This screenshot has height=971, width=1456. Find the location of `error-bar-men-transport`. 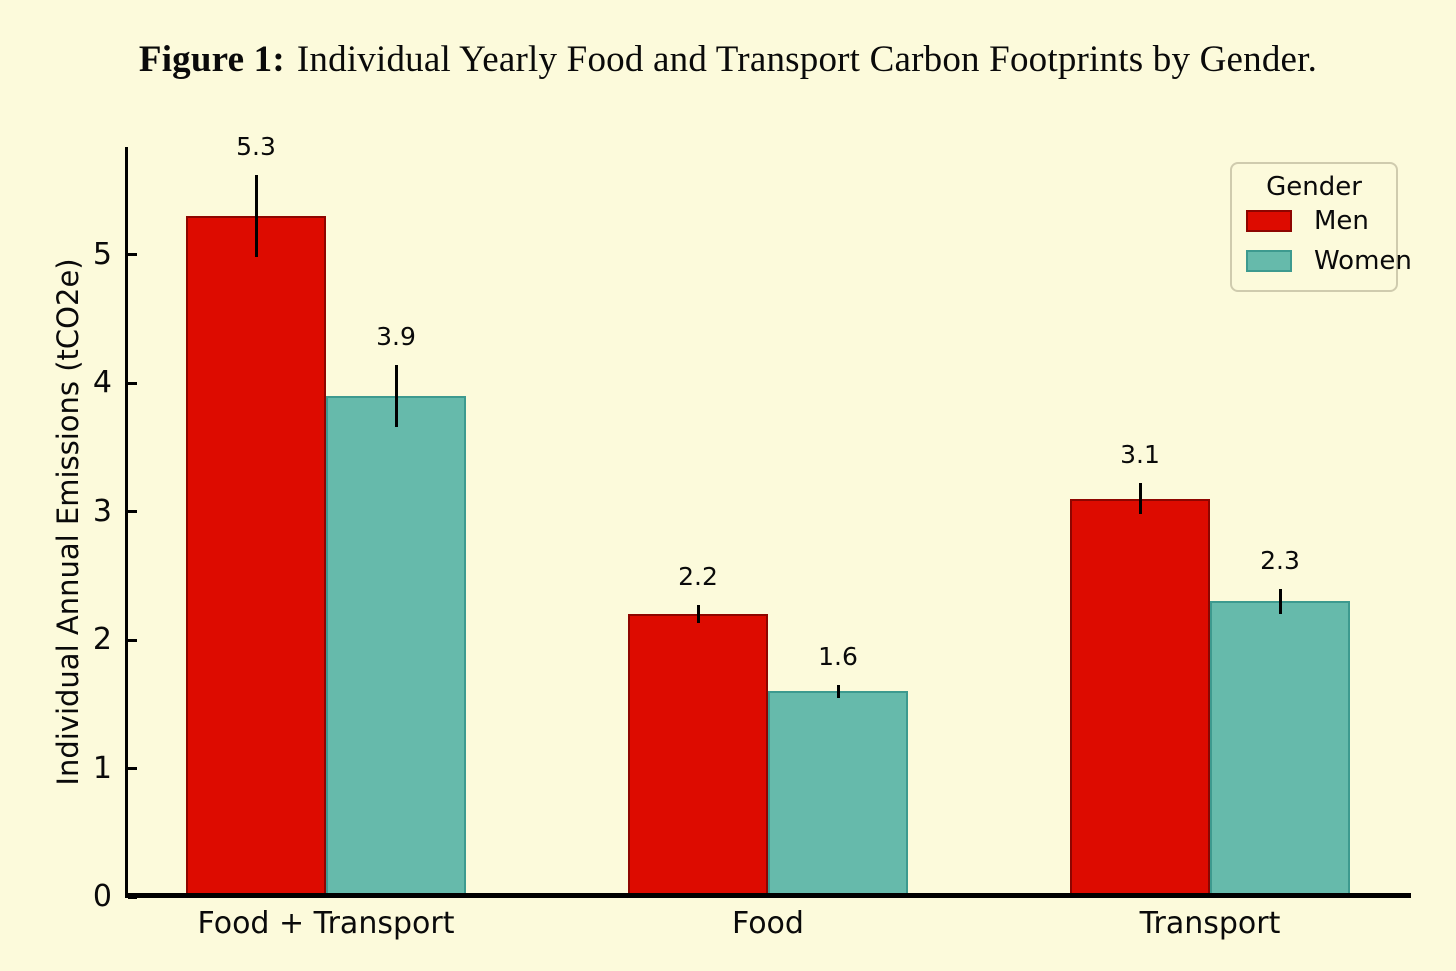

error-bar-men-transport is located at coordinates (1140, 499).